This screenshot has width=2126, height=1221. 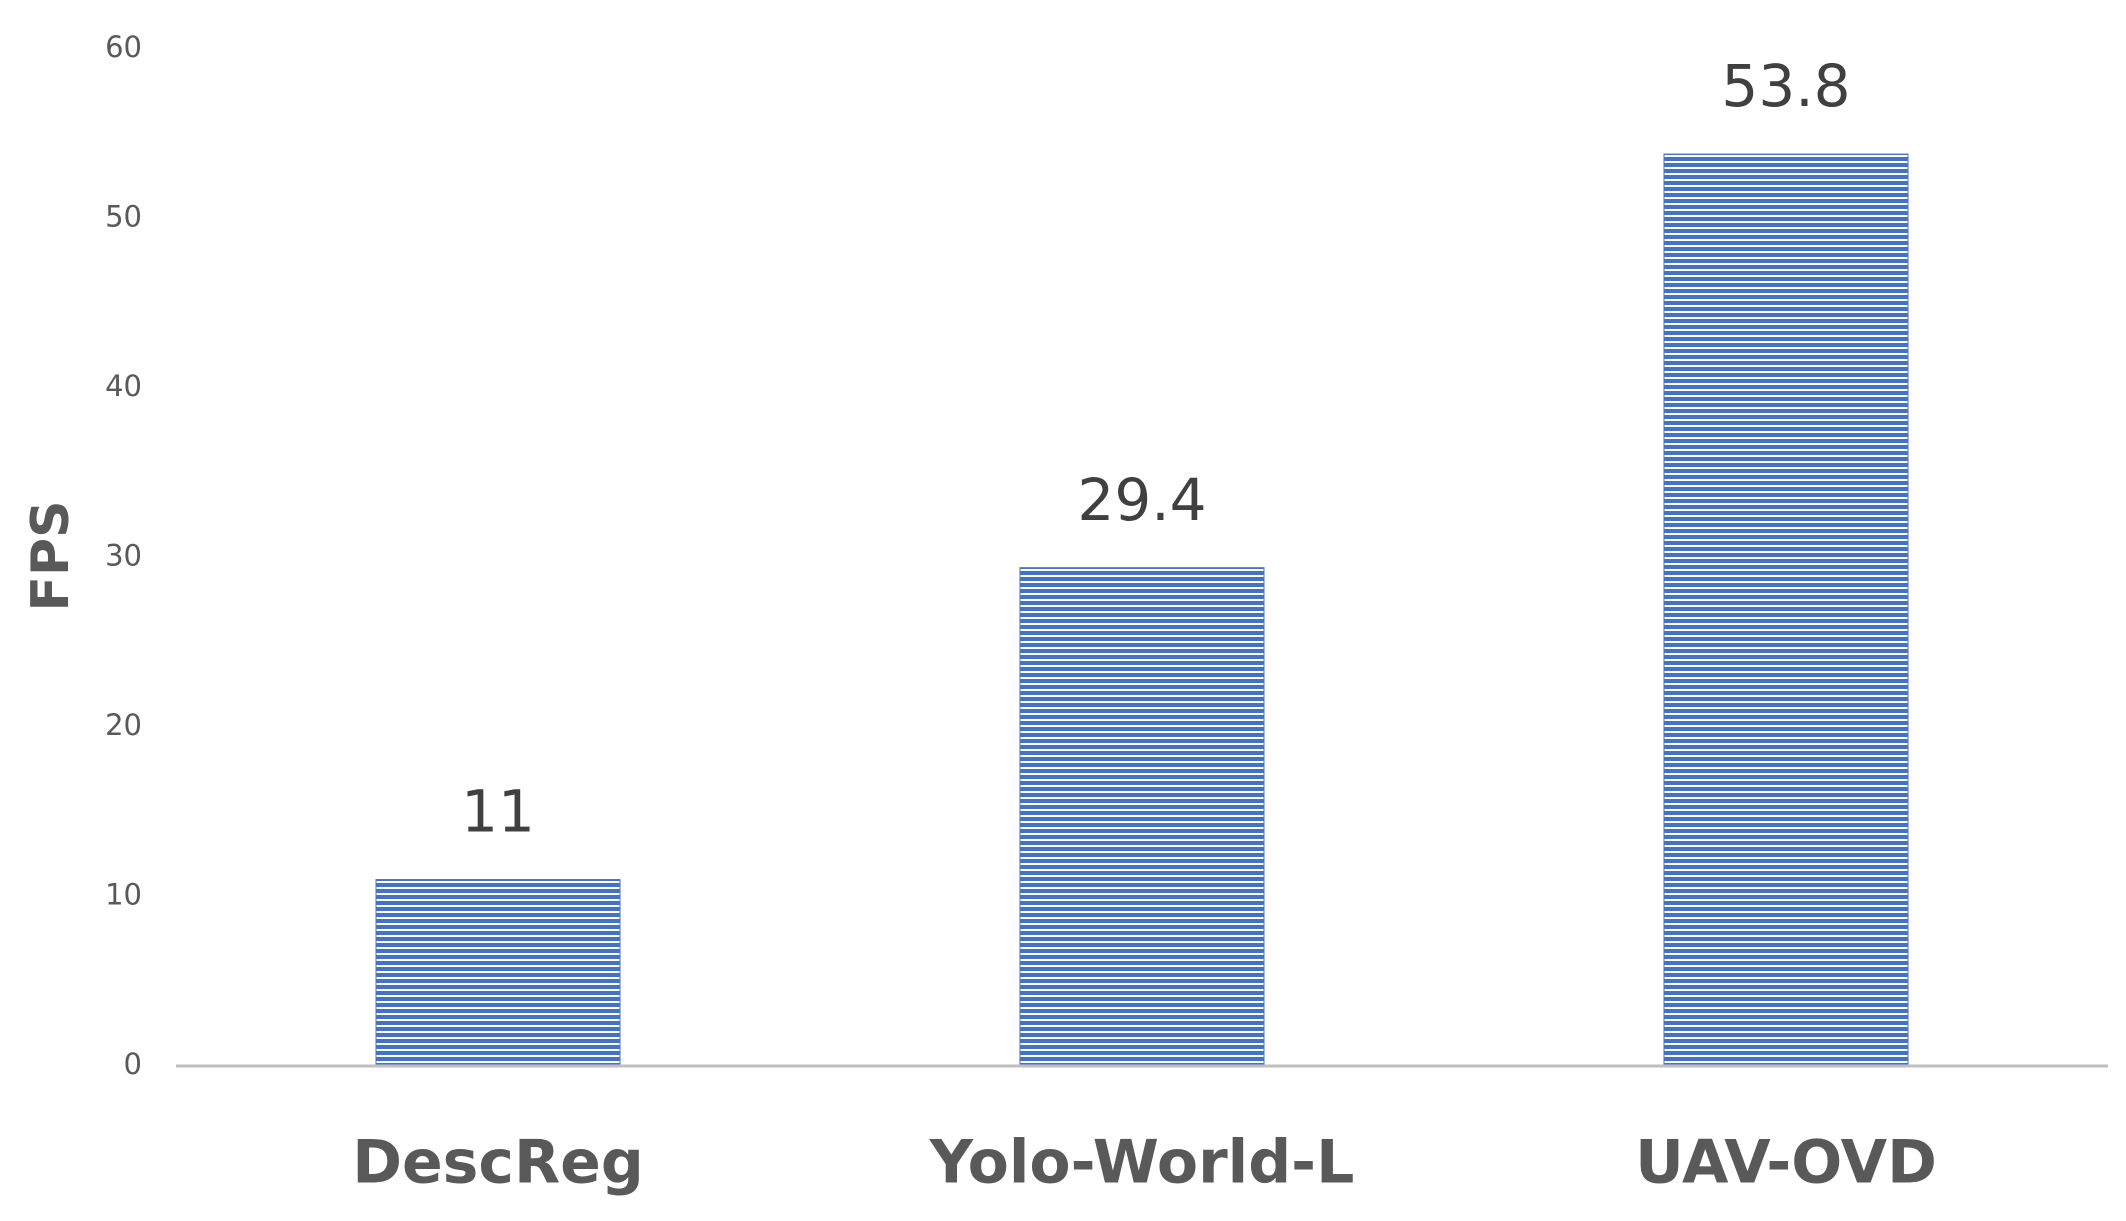 What do you see at coordinates (1141, 500) in the screenshot?
I see `data-label: 29.4` at bounding box center [1141, 500].